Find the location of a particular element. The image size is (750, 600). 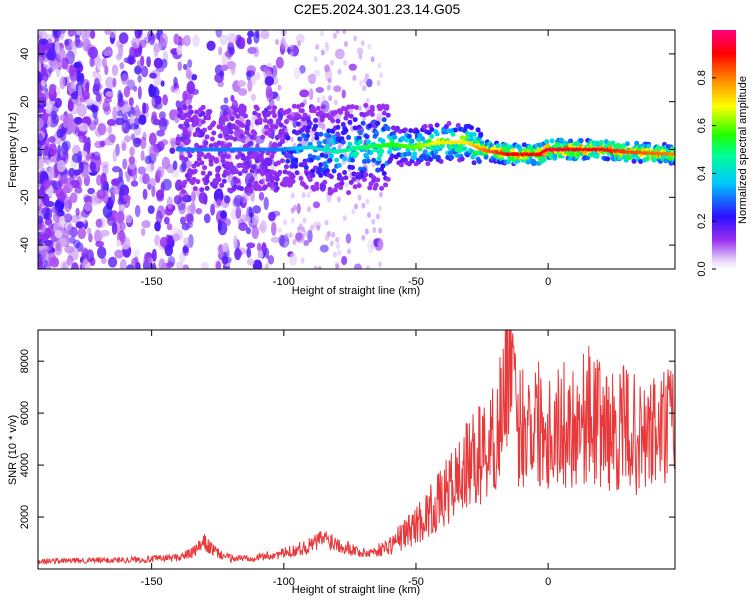

y-tick-label: 2000 is located at coordinates (25, 517).